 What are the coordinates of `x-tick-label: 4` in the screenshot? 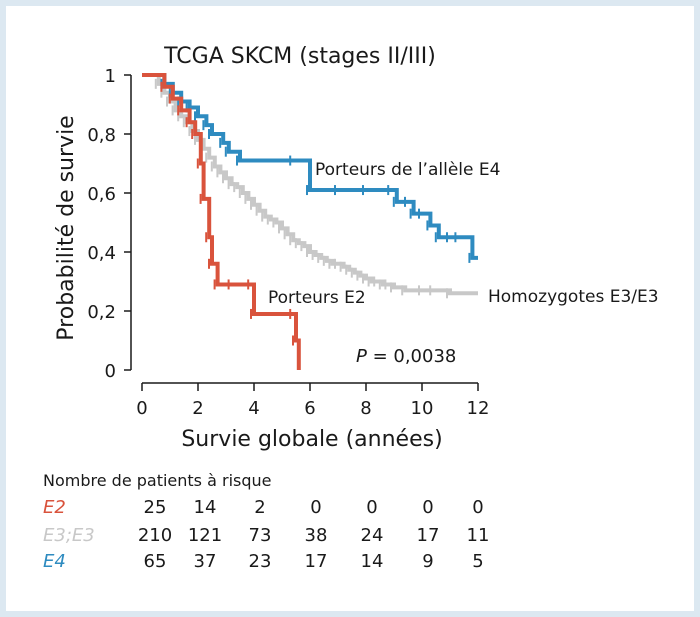 It's located at (253, 408).